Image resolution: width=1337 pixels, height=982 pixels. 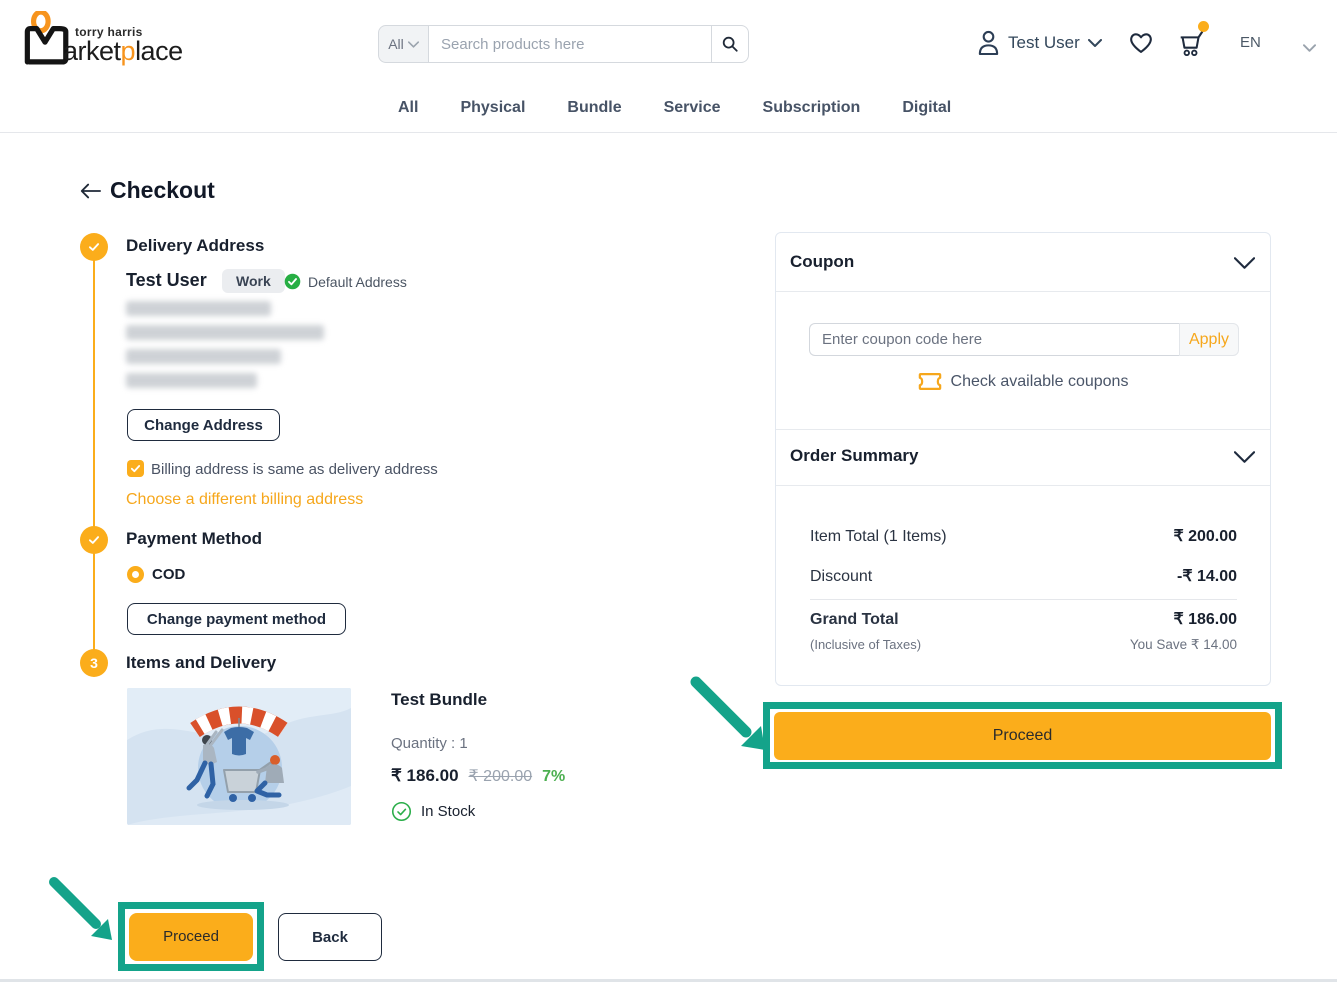 I want to click on discount-label: Discount, so click(x=841, y=576).